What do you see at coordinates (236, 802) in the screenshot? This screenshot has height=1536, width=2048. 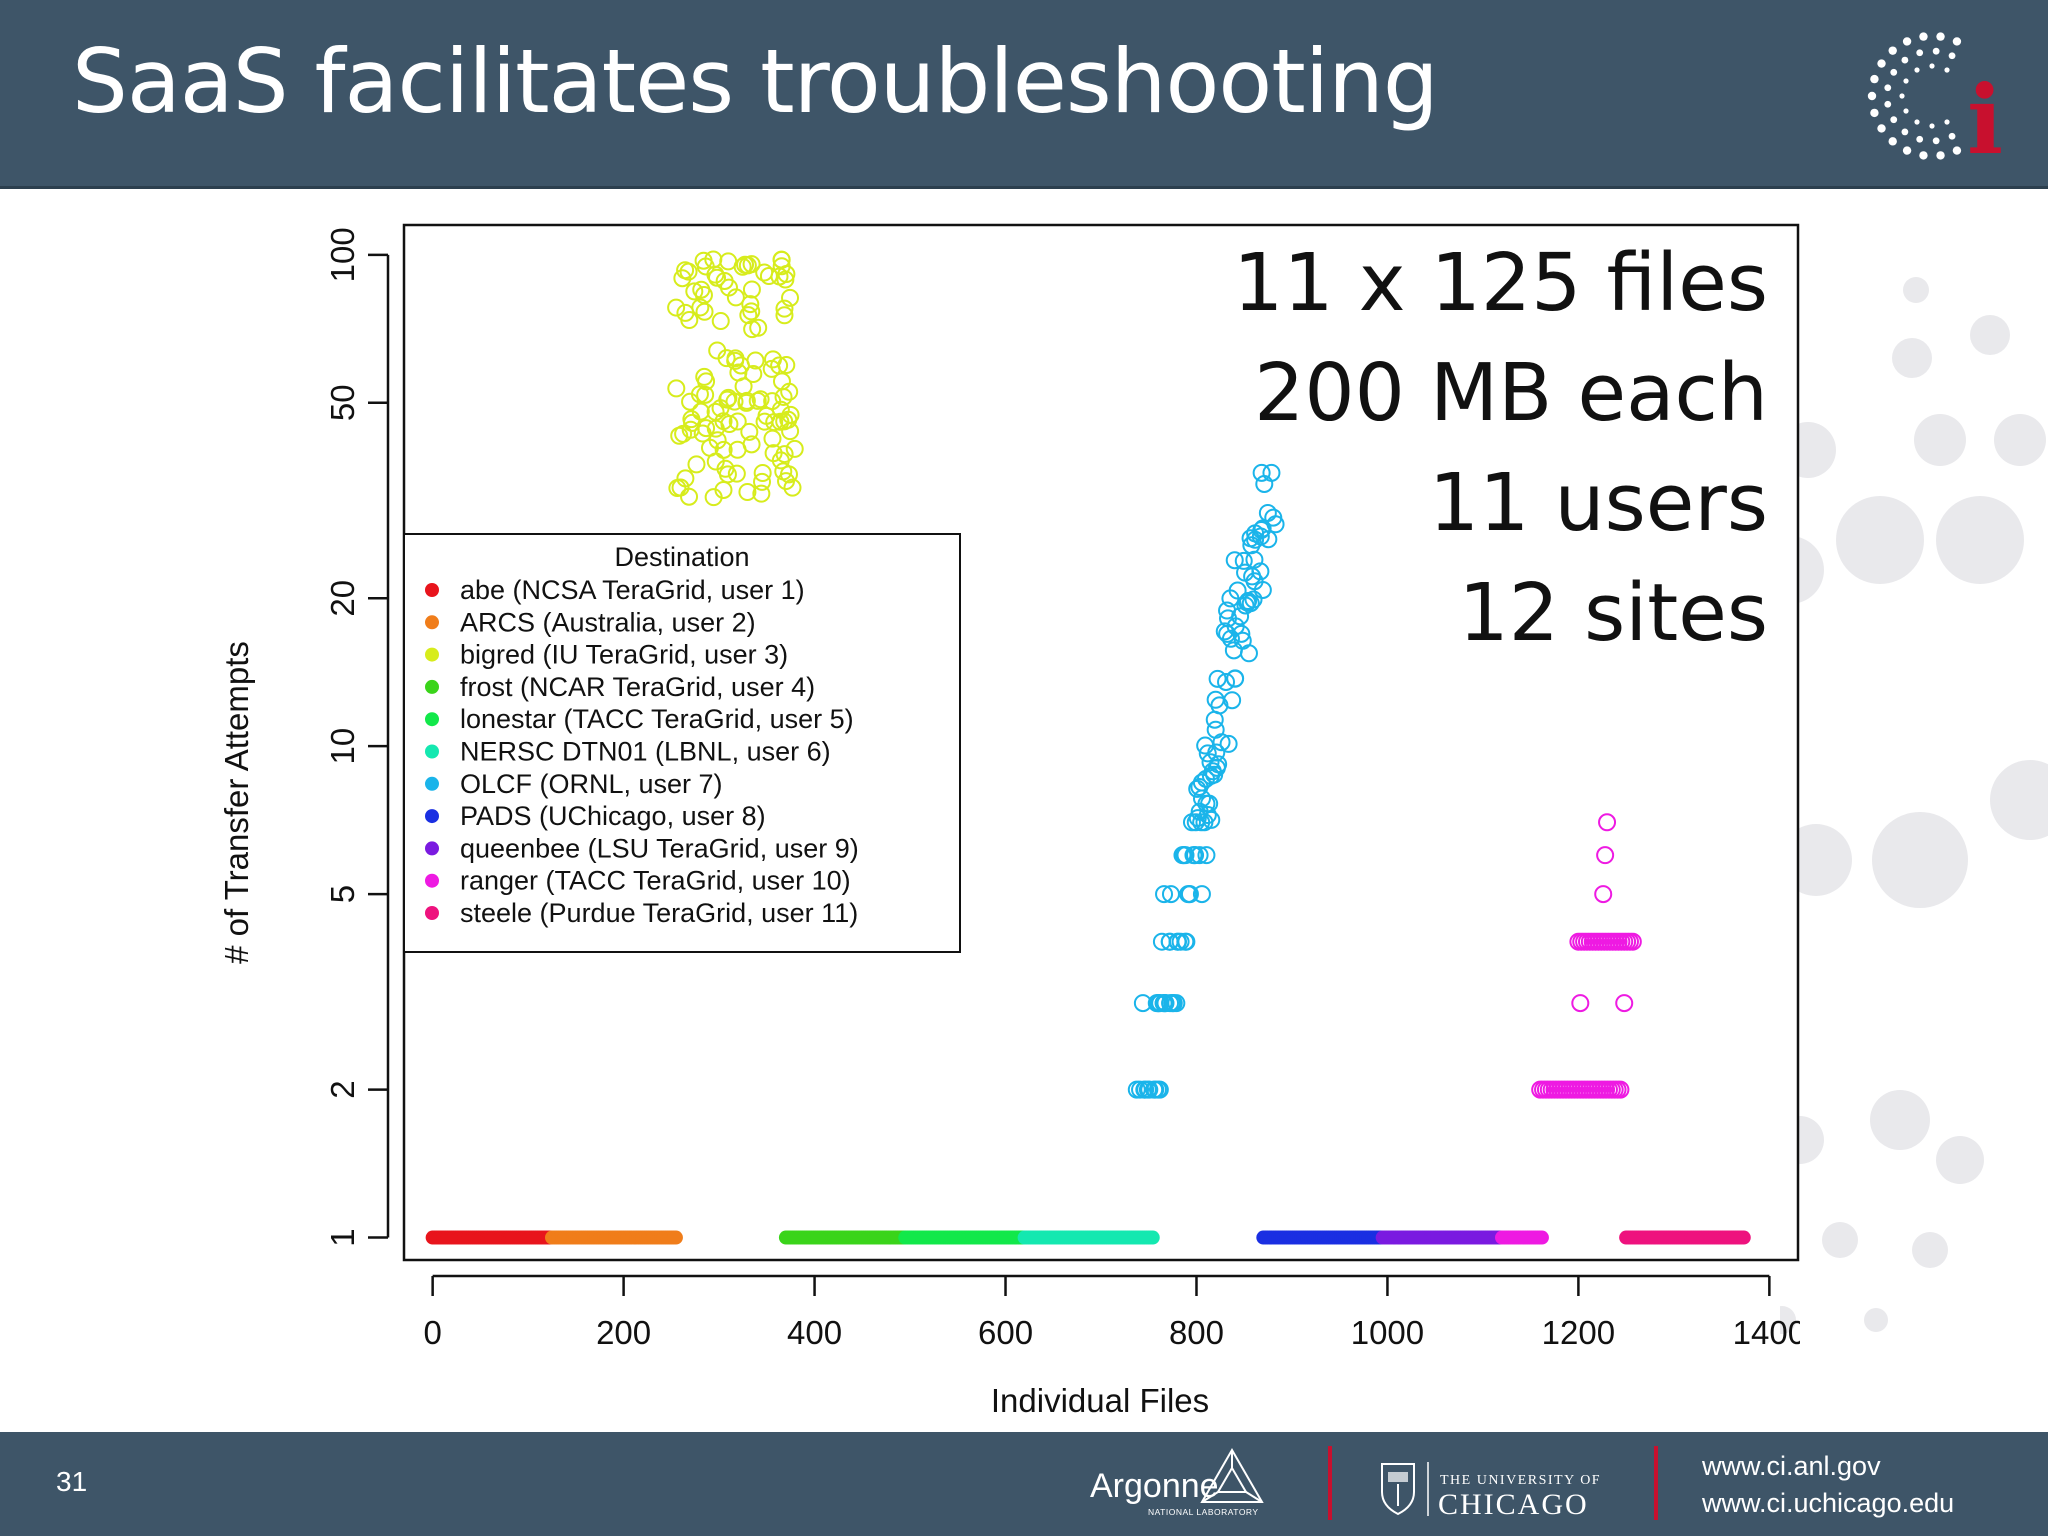 I see `y-axis-label: # of Transfer Attempts` at bounding box center [236, 802].